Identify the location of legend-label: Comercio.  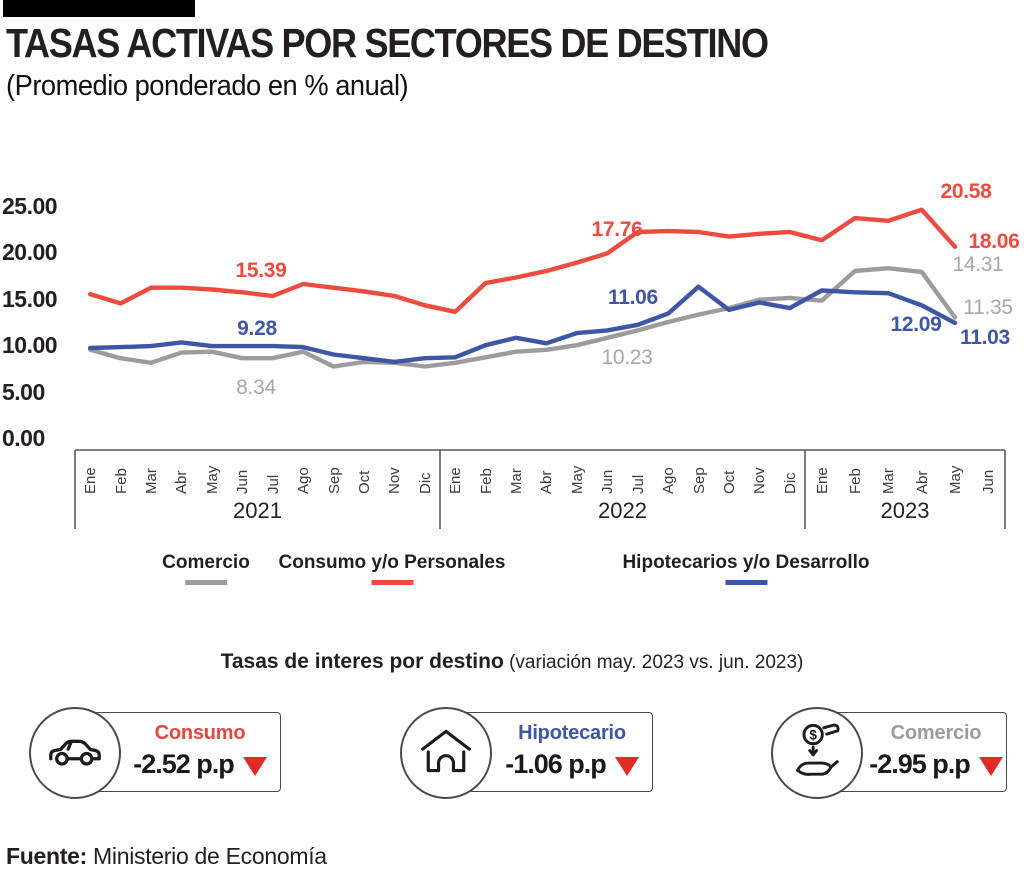
(206, 562).